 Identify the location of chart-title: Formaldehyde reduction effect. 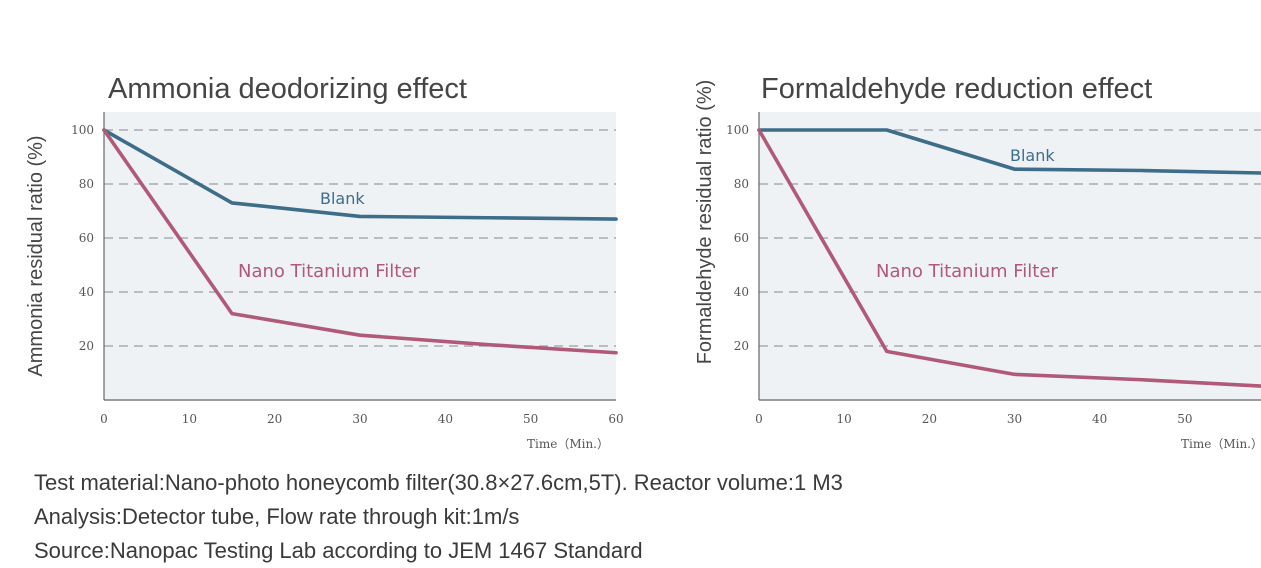
(956, 89).